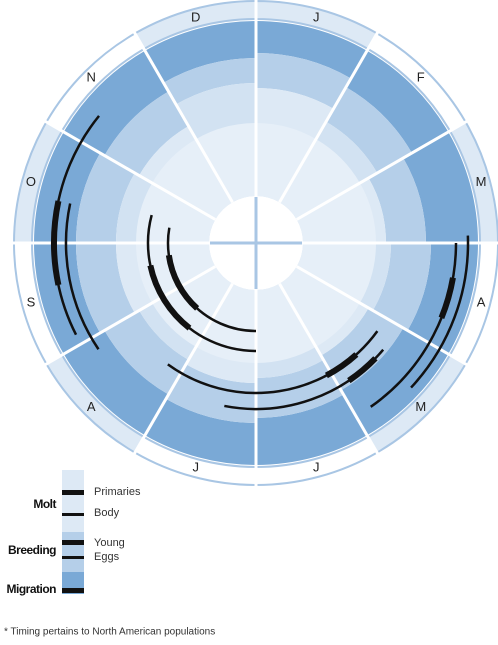 This screenshot has width=498, height=645. I want to click on month-label: S, so click(31, 302).